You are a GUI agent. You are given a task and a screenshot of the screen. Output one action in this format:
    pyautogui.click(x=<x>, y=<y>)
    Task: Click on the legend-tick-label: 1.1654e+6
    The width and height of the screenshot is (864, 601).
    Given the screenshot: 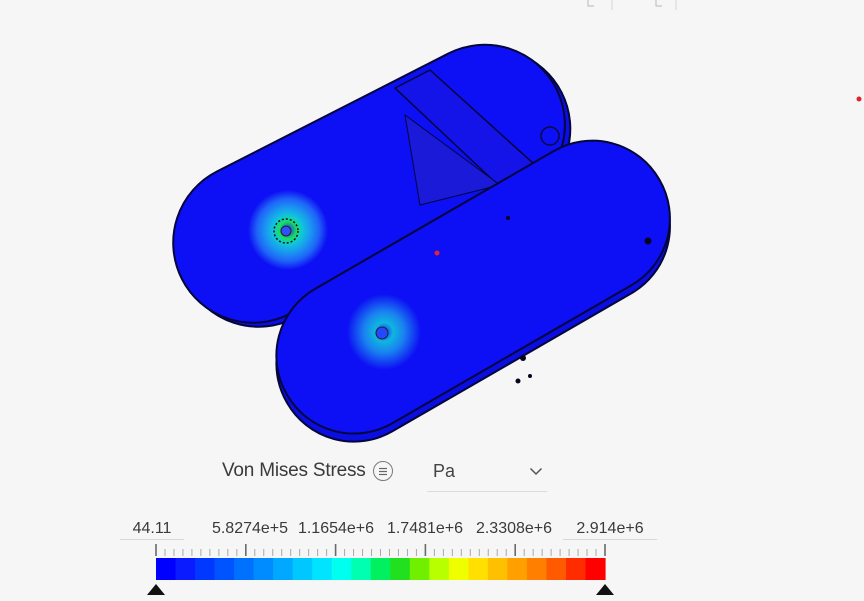 What is the action you would take?
    pyautogui.click(x=336, y=528)
    